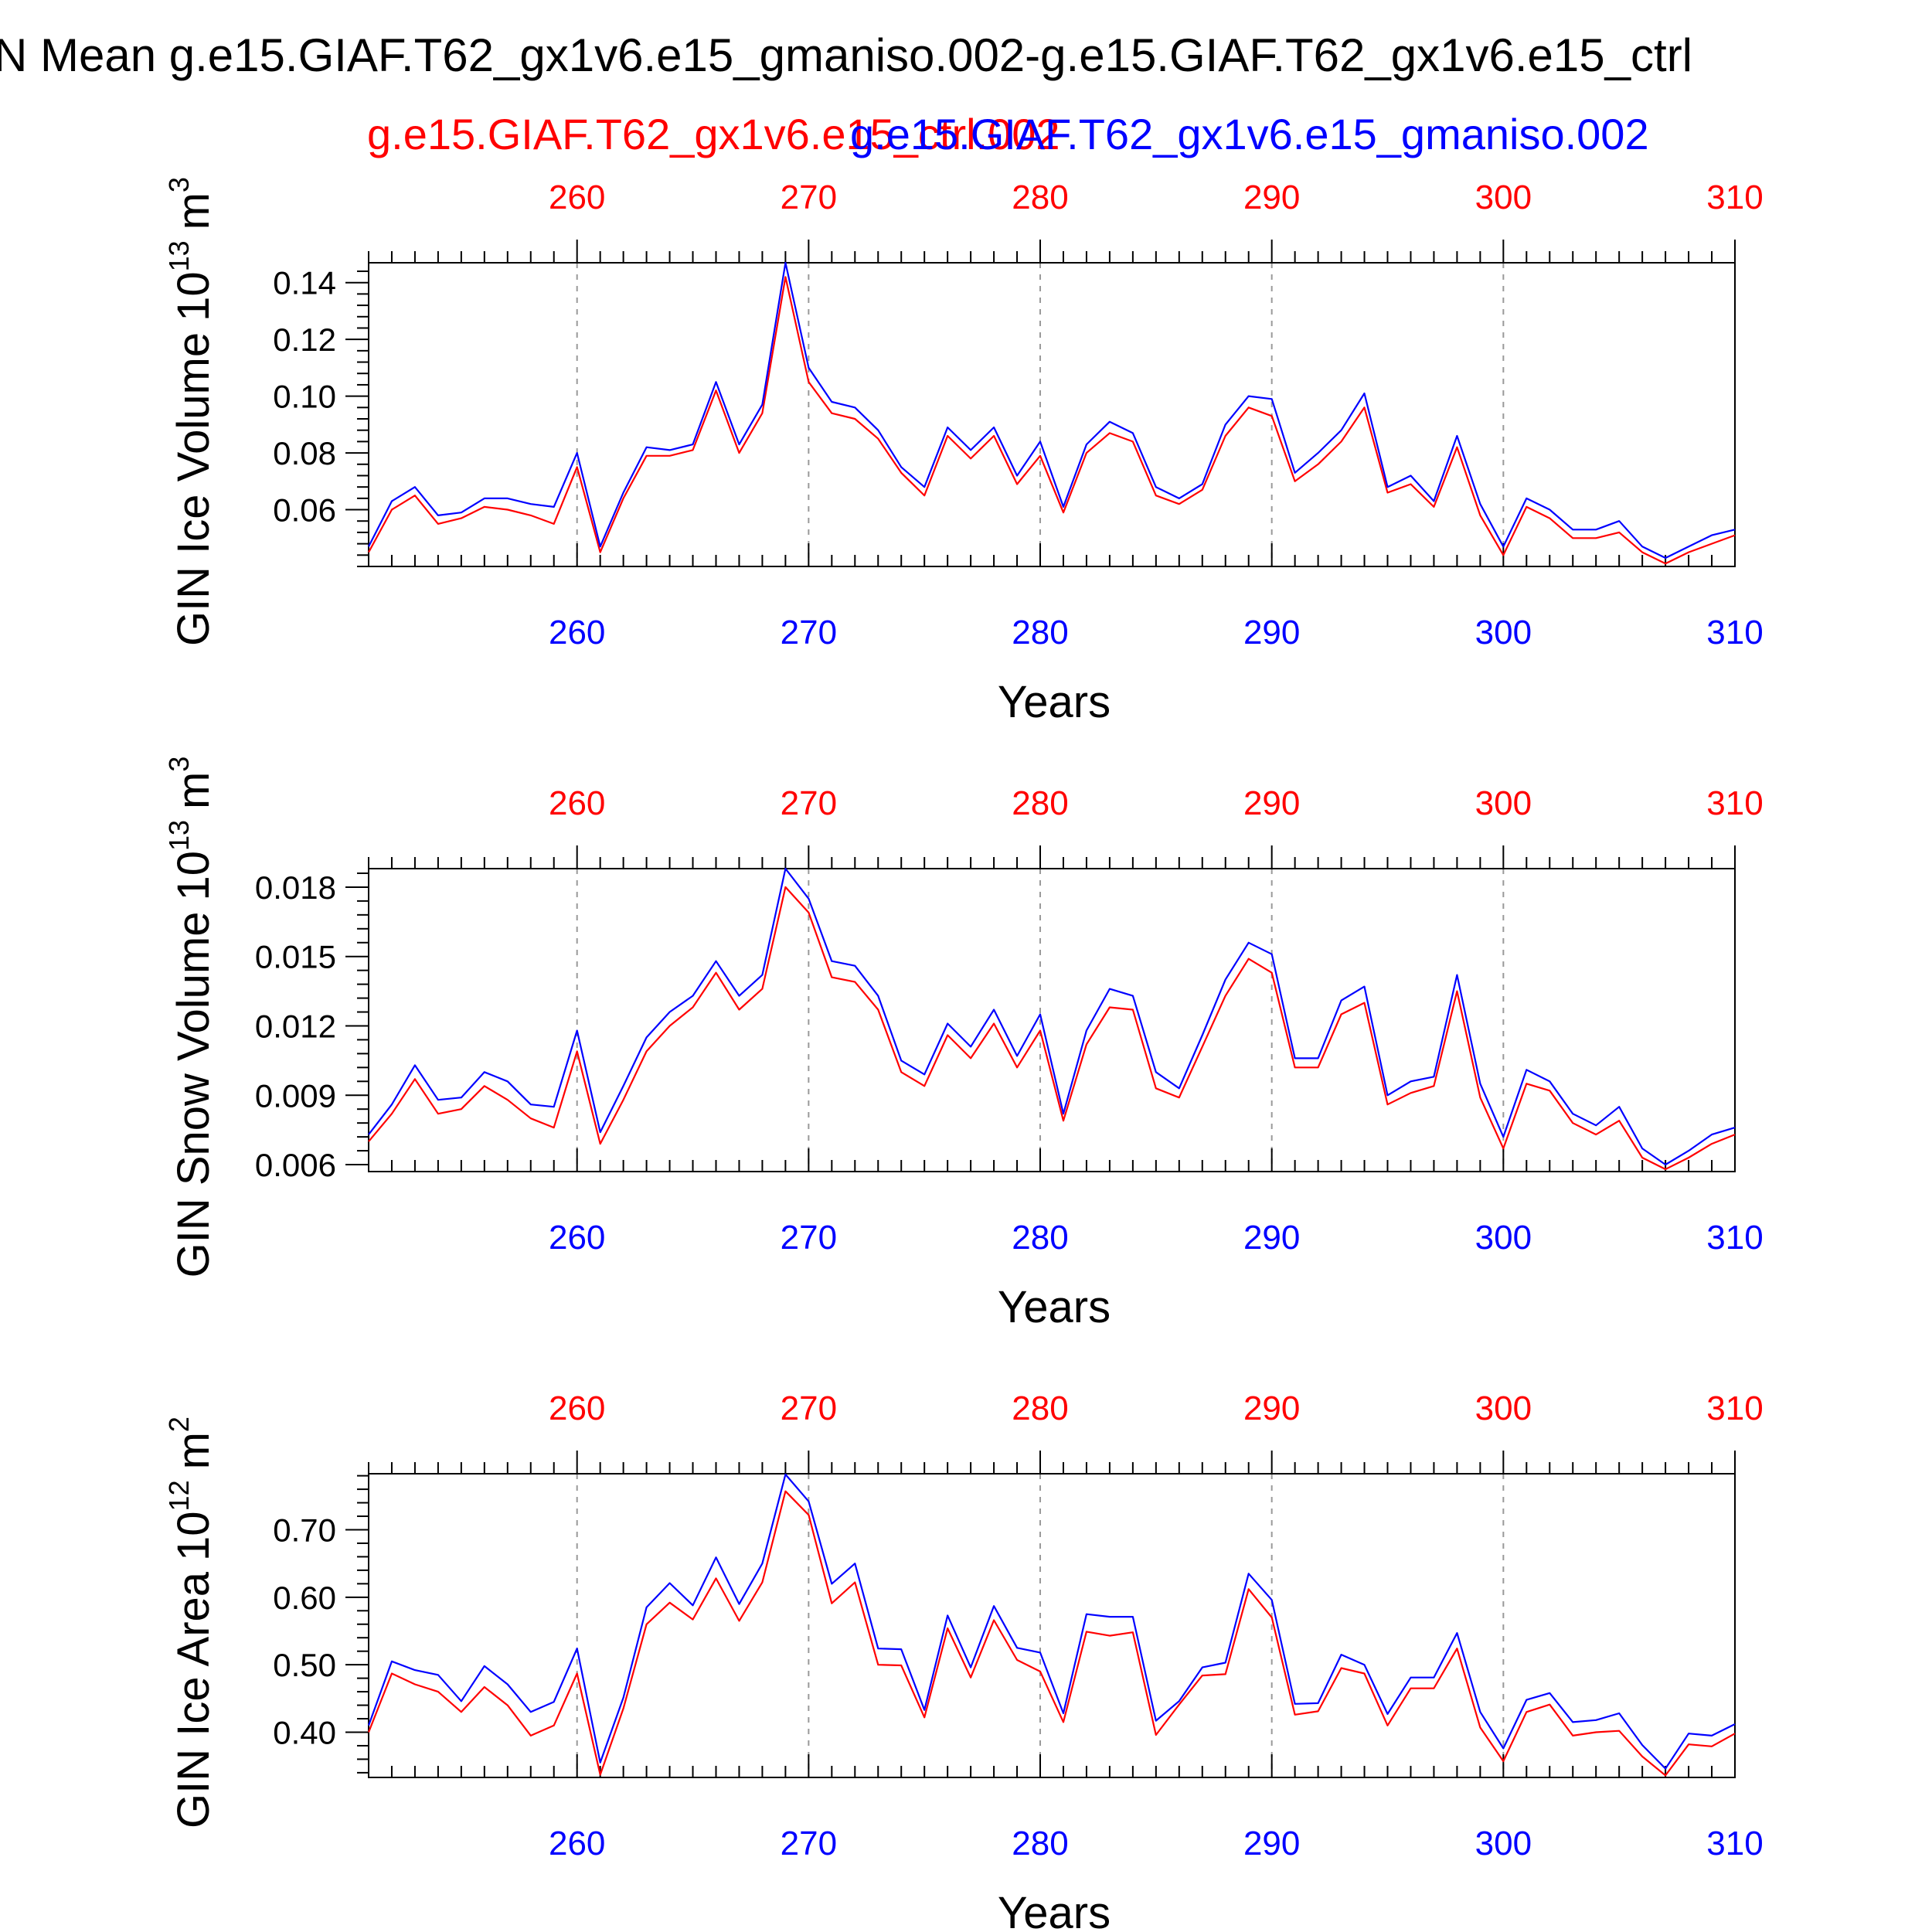  What do you see at coordinates (305, 510) in the screenshot?
I see `y-tick-label: 0.06` at bounding box center [305, 510].